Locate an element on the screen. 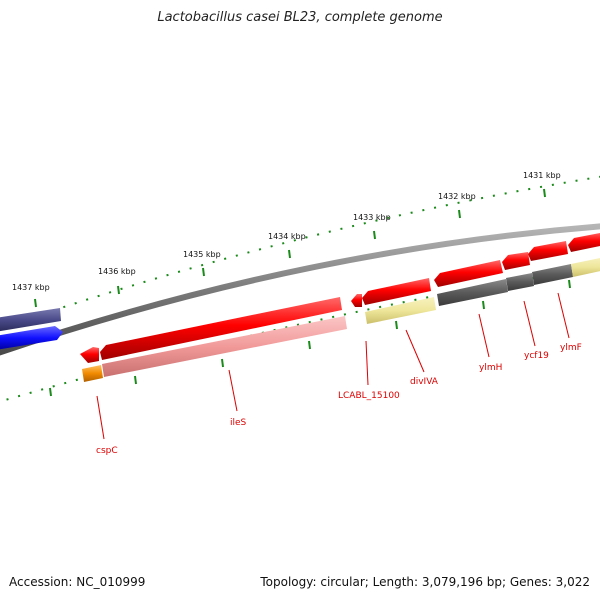 This screenshot has width=600, height=600. gene-label-ylmH: ylmH is located at coordinates (490, 368).